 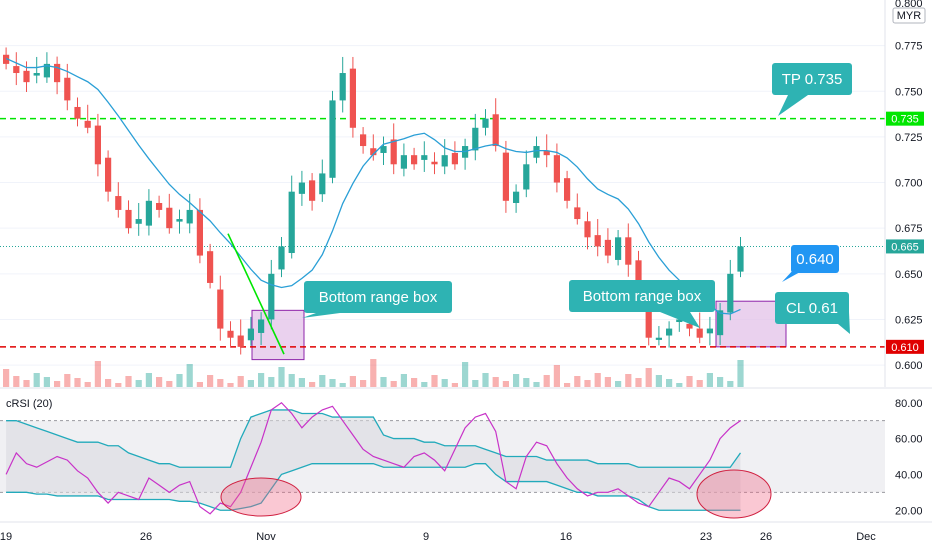 What do you see at coordinates (909, 458) in the screenshot?
I see `crsi-tick-labels: 80.00 60.00 40.00 20.00` at bounding box center [909, 458].